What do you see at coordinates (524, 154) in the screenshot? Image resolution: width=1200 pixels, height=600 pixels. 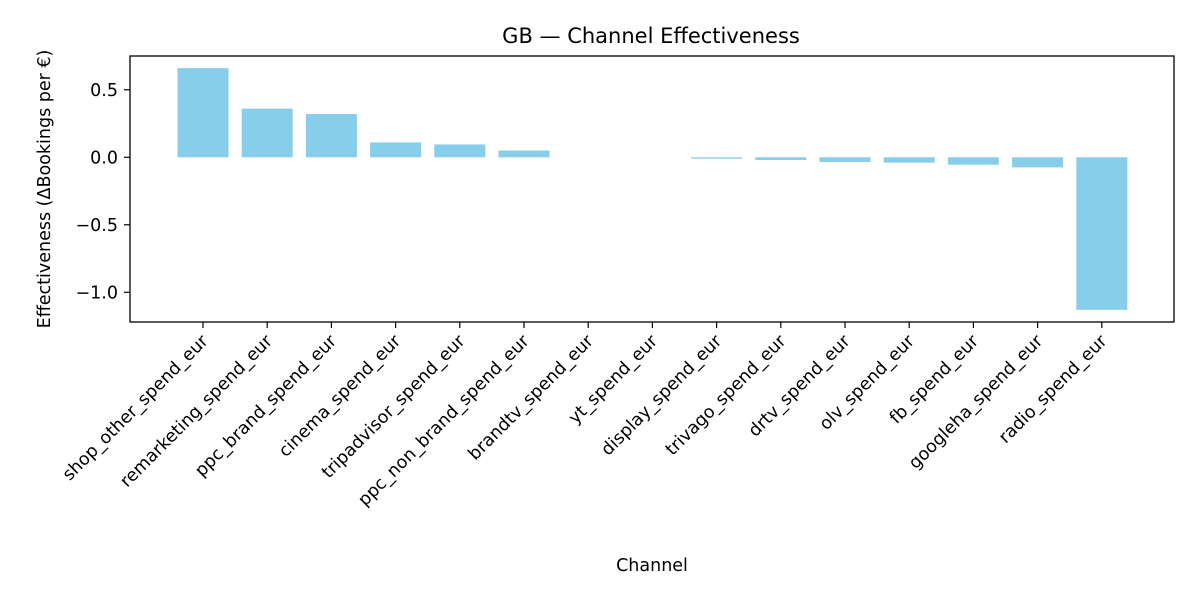 I see `bar-ppc_non_brand_spend_eur` at bounding box center [524, 154].